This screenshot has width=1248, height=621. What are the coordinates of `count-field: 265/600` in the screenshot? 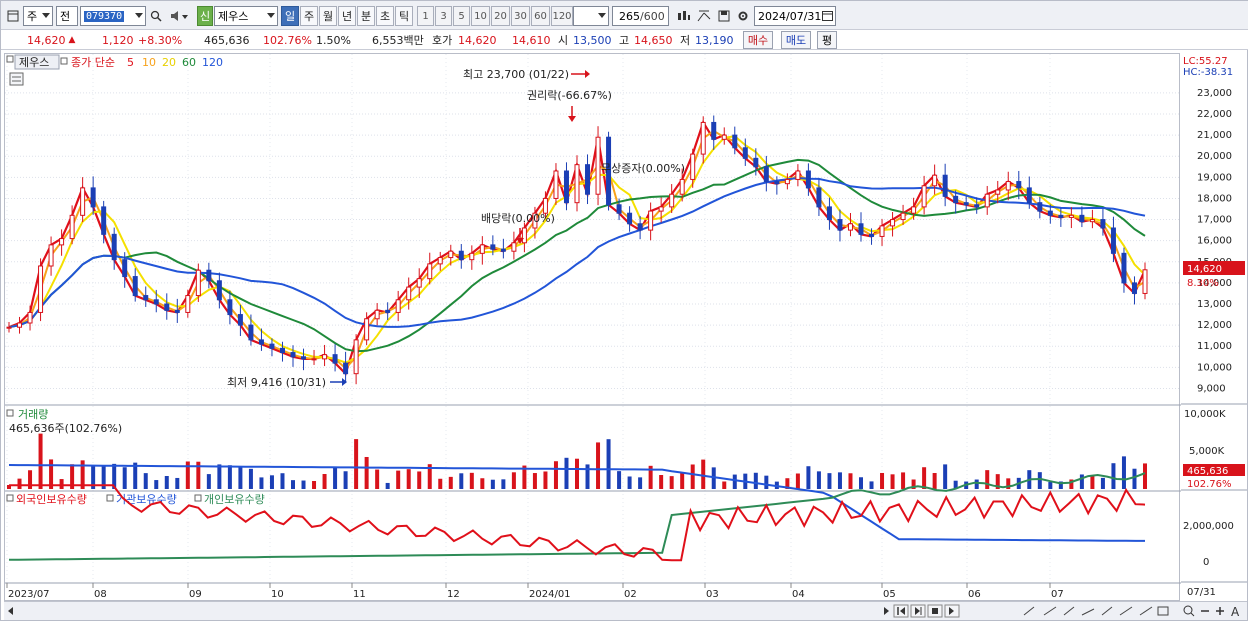 It's located at (640, 16).